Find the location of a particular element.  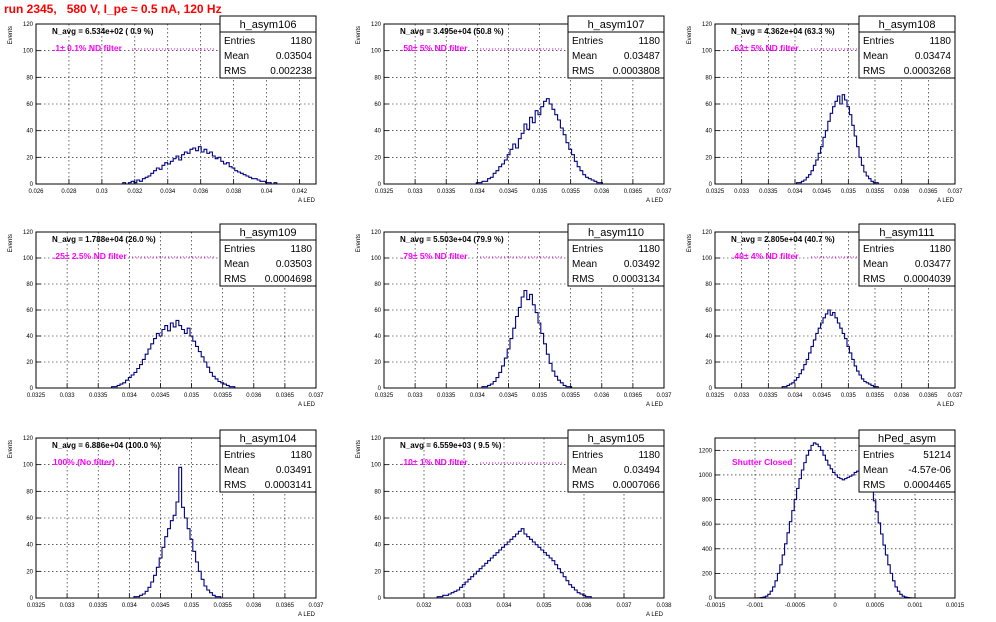

histogram-line-h_asym106 is located at coordinates (176, 165).